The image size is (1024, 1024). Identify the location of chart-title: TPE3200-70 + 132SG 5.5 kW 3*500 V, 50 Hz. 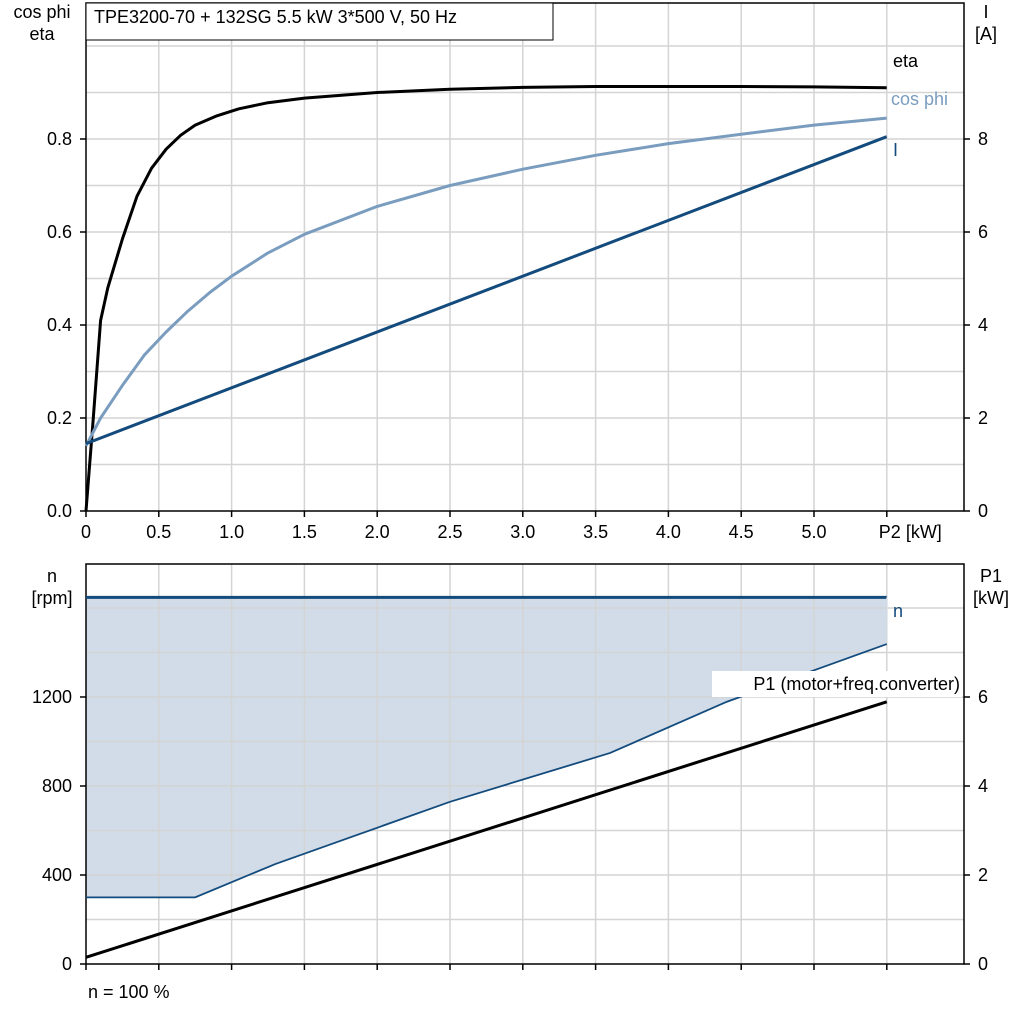
(275, 17).